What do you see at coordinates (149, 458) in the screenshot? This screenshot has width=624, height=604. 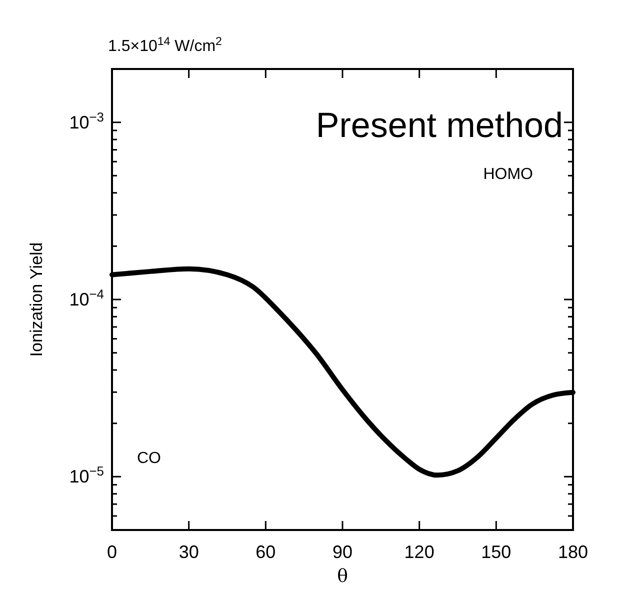 I see `annotation: CO` at bounding box center [149, 458].